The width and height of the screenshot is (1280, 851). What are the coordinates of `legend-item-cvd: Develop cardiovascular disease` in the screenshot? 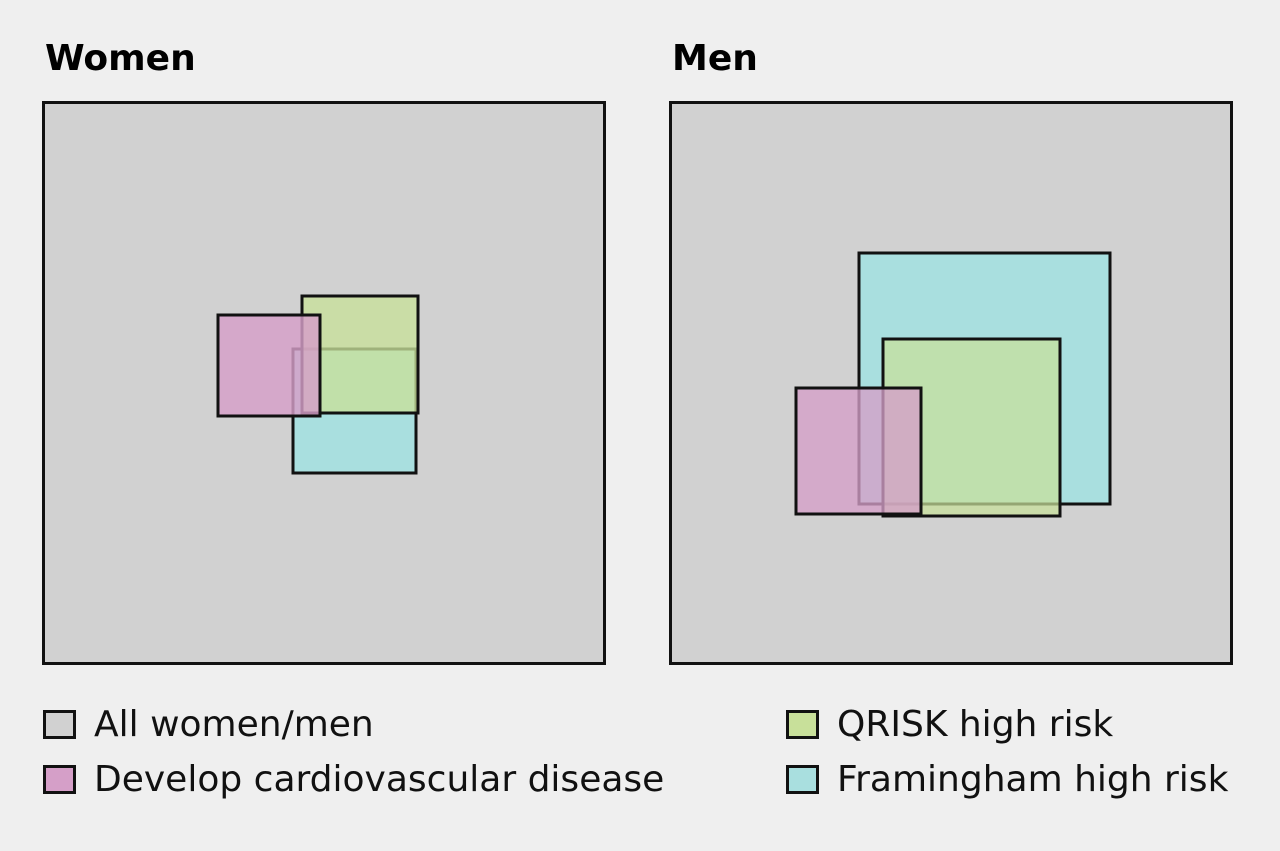 It's located at (354, 779).